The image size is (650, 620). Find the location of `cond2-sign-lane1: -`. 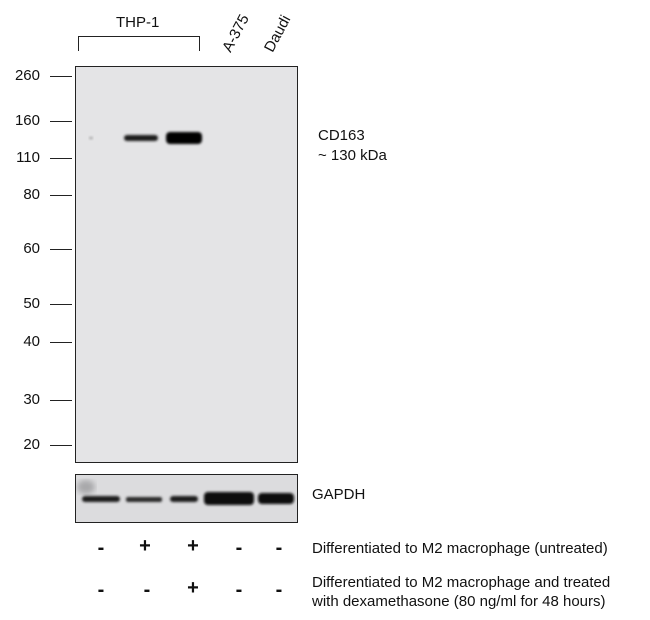

cond2-sign-lane1: - is located at coordinates (101, 590).